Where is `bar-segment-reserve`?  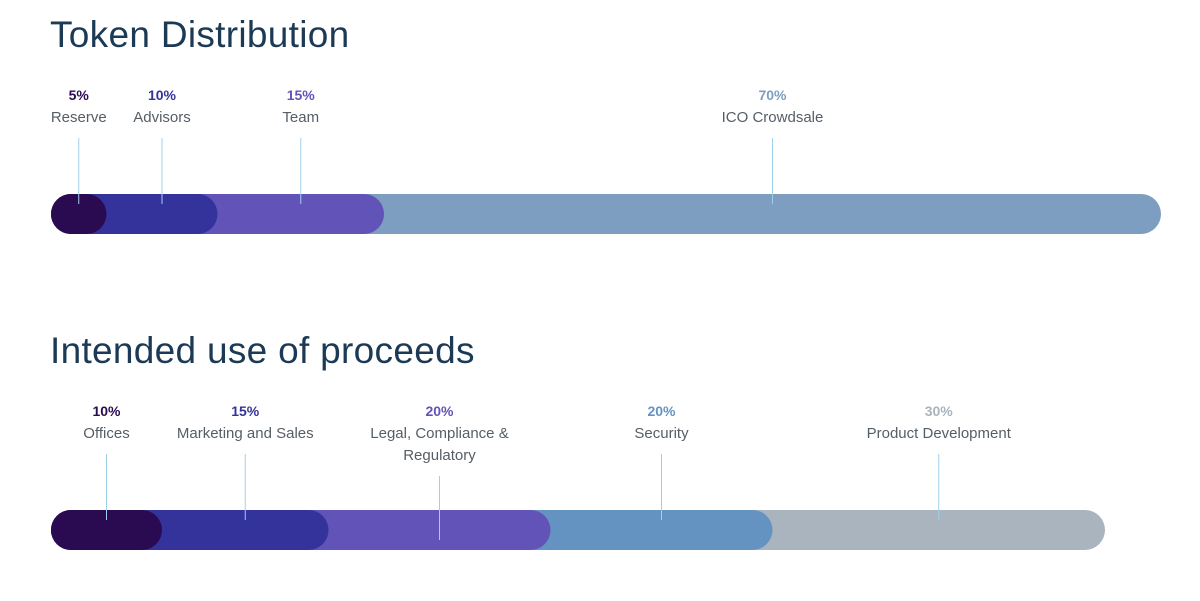
bar-segment-reserve is located at coordinates (79, 214).